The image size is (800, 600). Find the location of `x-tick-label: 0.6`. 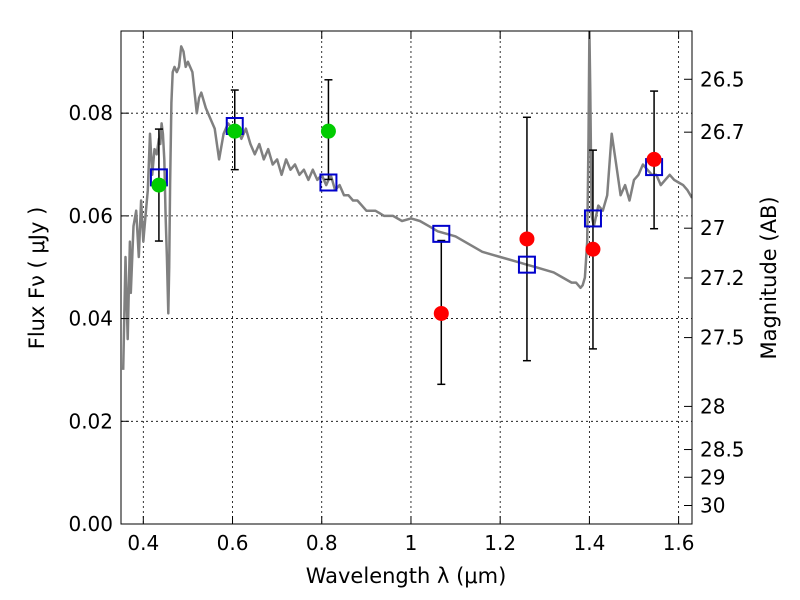

x-tick-label: 0.6 is located at coordinates (233, 543).